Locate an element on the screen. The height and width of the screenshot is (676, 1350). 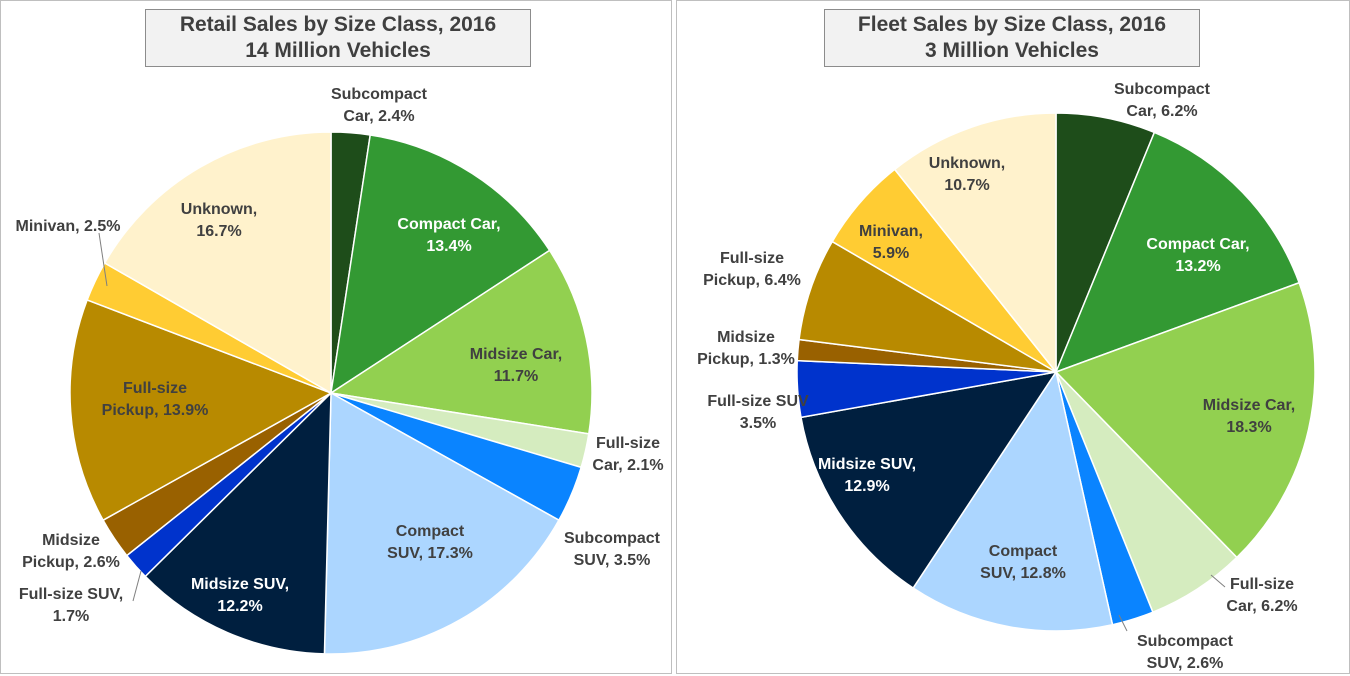
data-label-midsize-pickup: Midsize Pickup, 1.3% is located at coordinates (746, 348).